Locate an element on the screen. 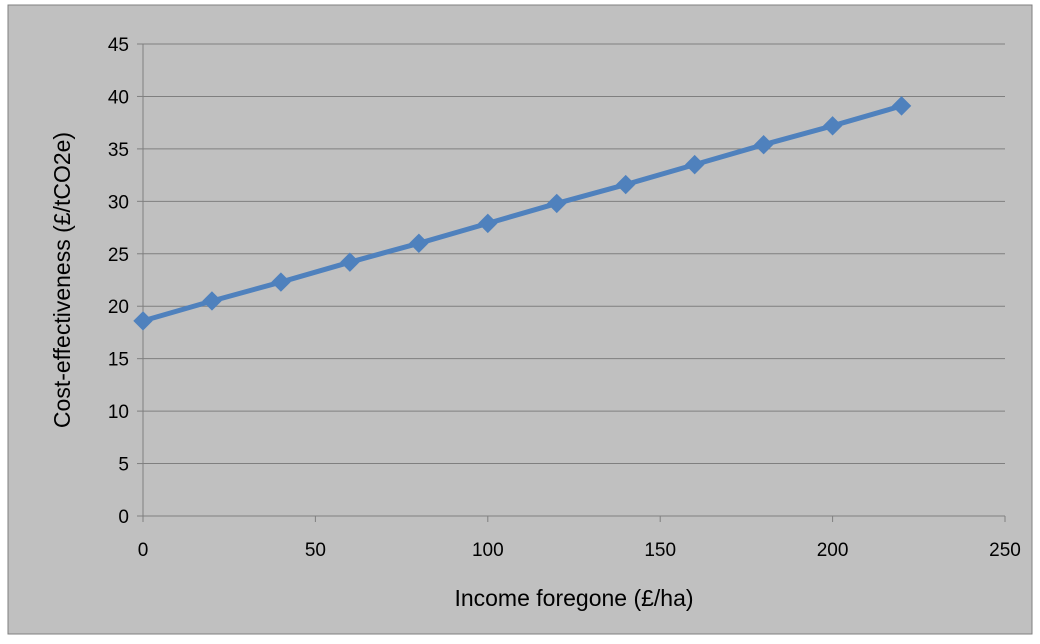 This screenshot has height=644, width=1040. y-tick-label: 5 is located at coordinates (123, 465).